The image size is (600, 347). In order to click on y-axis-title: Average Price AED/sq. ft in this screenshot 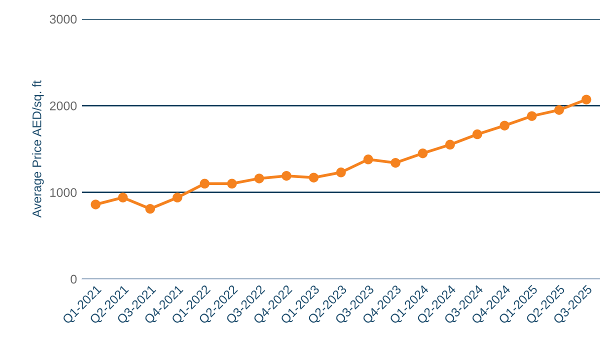, I will do `click(38, 149)`.